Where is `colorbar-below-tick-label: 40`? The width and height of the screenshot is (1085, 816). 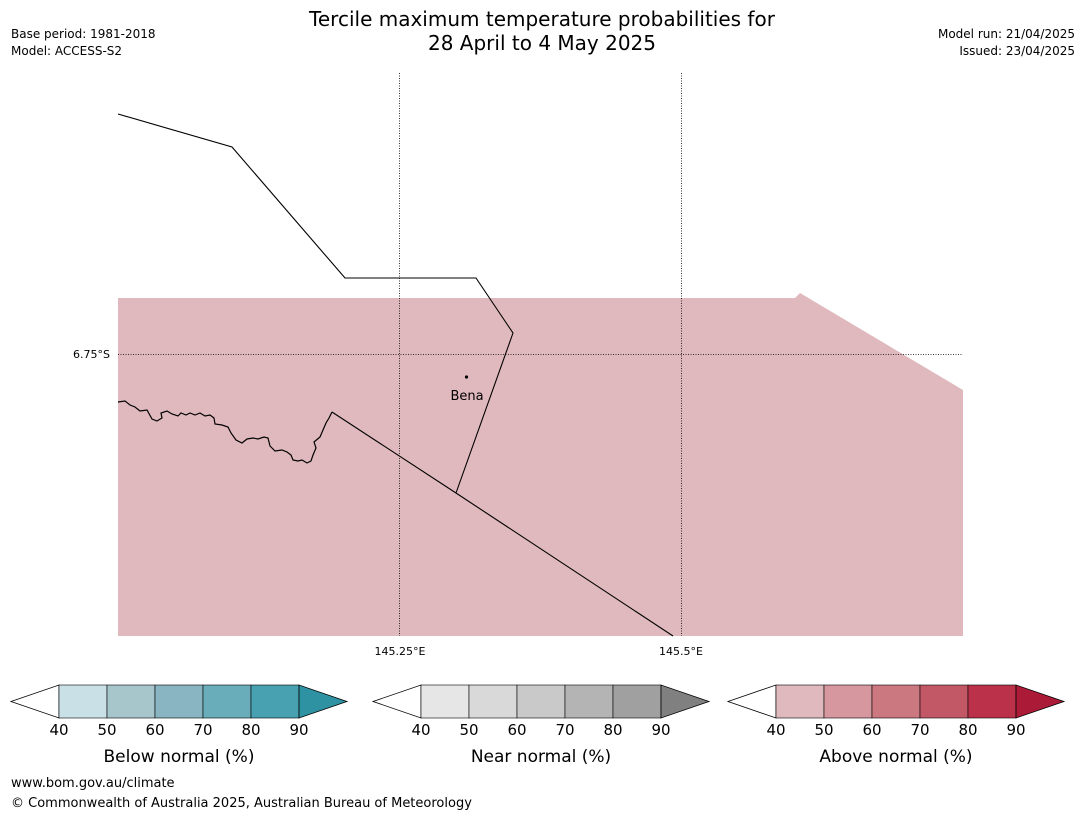
colorbar-below-tick-label: 40 is located at coordinates (58, 730).